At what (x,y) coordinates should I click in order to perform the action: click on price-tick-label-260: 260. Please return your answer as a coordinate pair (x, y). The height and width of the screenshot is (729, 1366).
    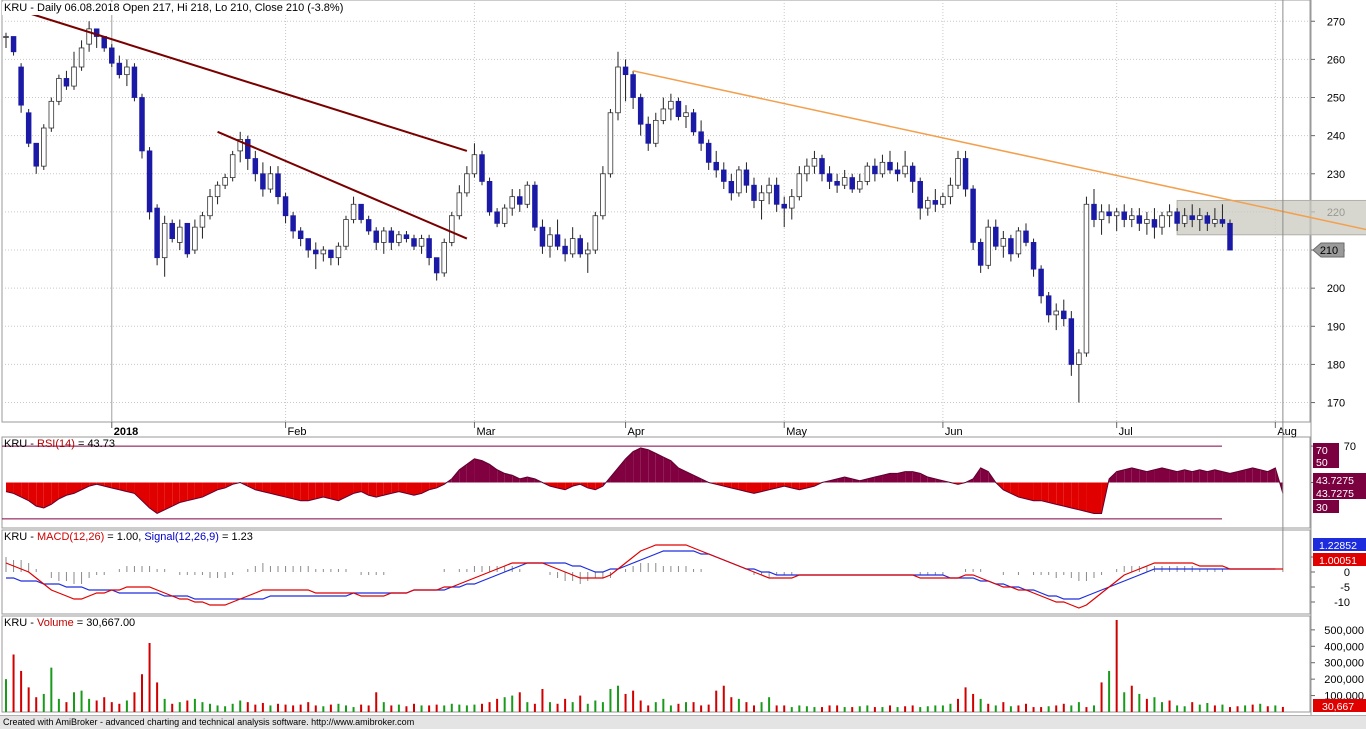
    Looking at the image, I should click on (1336, 60).